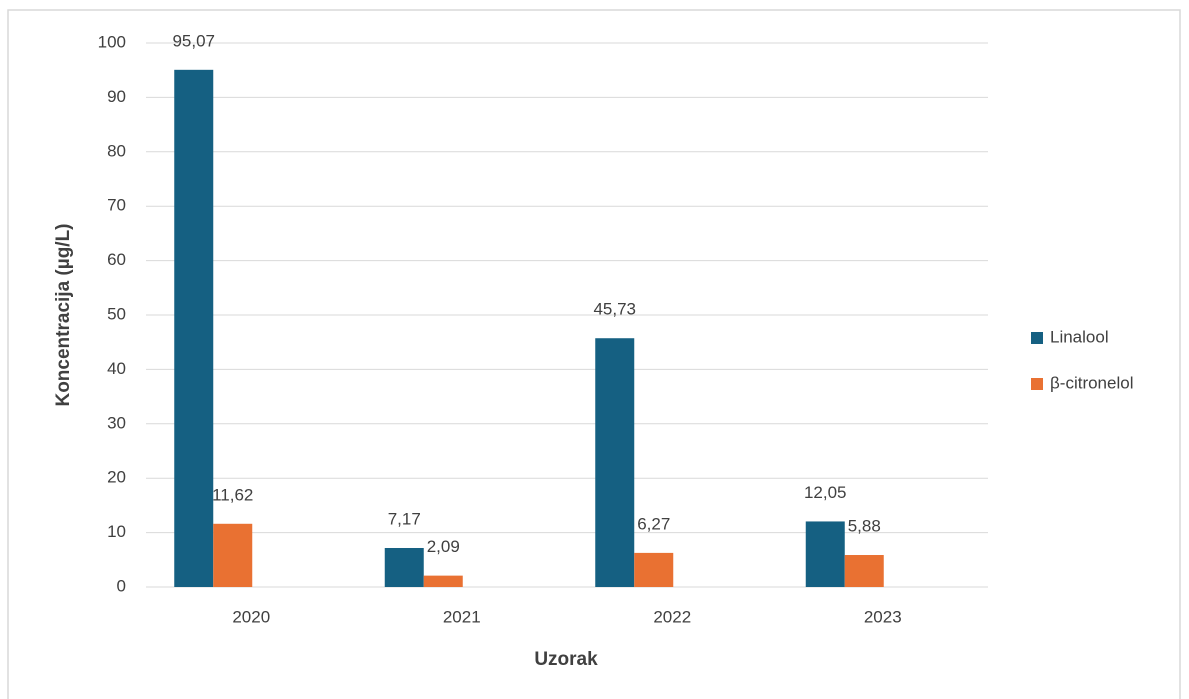 This screenshot has height=699, width=1189. I want to click on data-label: 45,73, so click(614, 309).